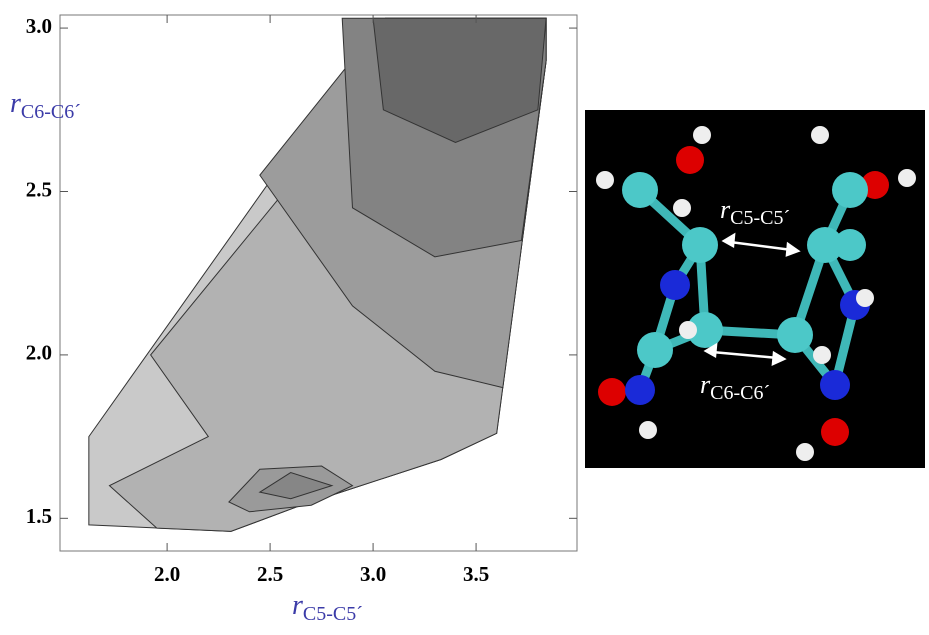  What do you see at coordinates (51, 112) in the screenshot?
I see `y-label-subscript: C6-C6´` at bounding box center [51, 112].